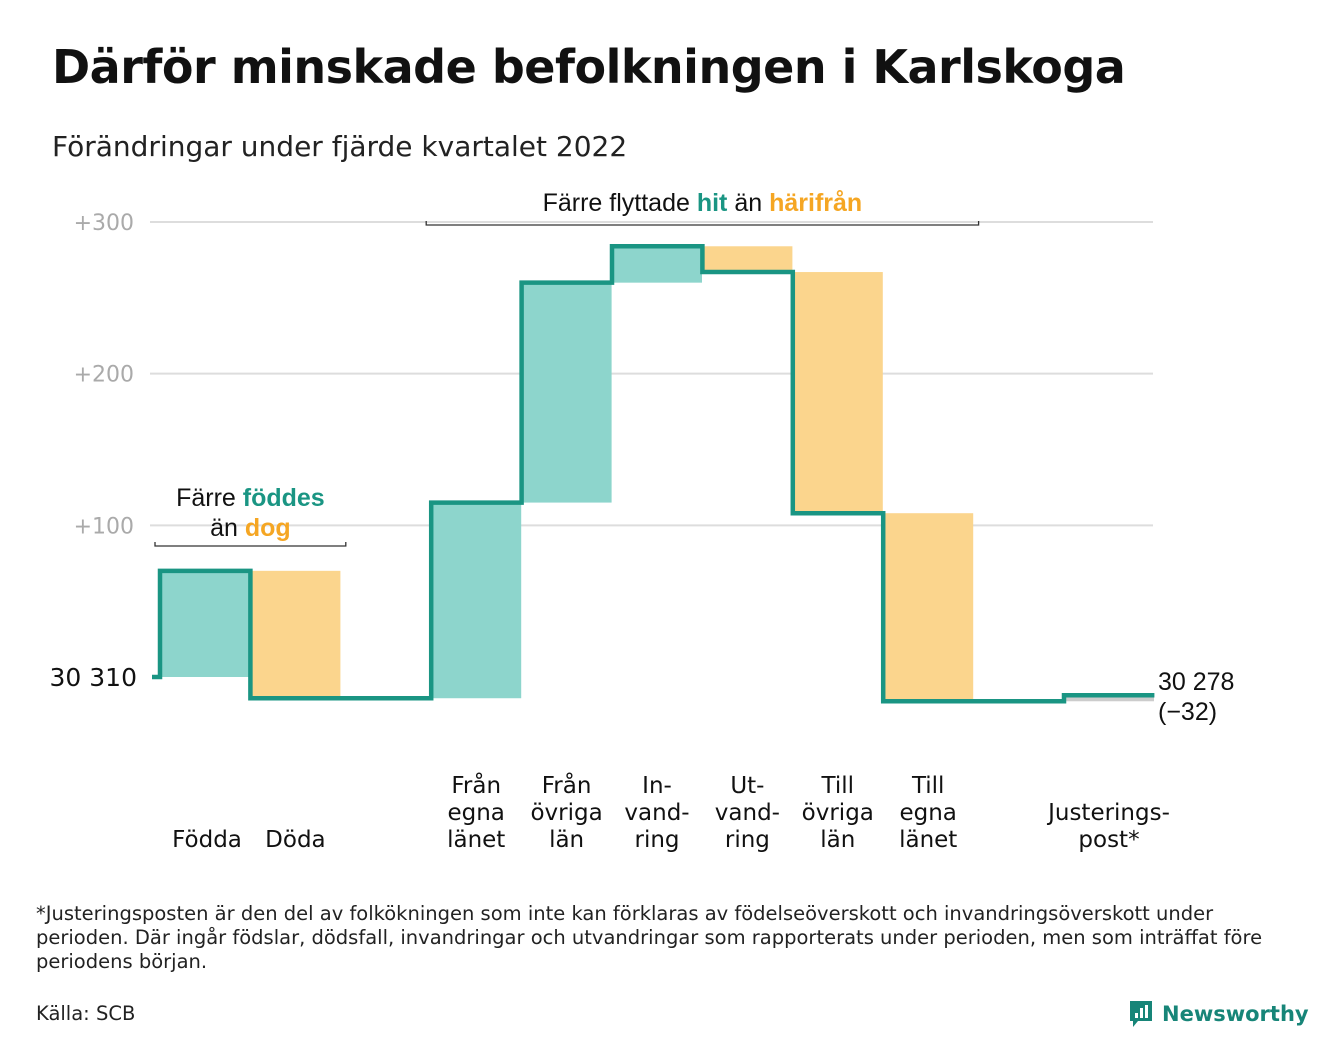  Describe the element at coordinates (1235, 1014) in the screenshot. I see `logo-text: Newsworthy` at that location.